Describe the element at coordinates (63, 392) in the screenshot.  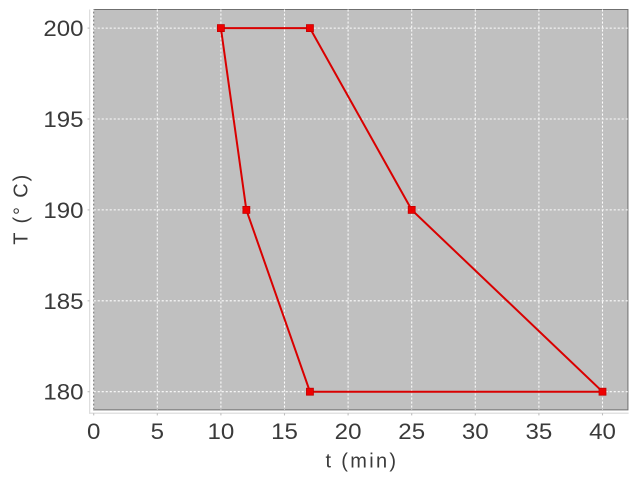
I see `svg-text: 180` at that location.